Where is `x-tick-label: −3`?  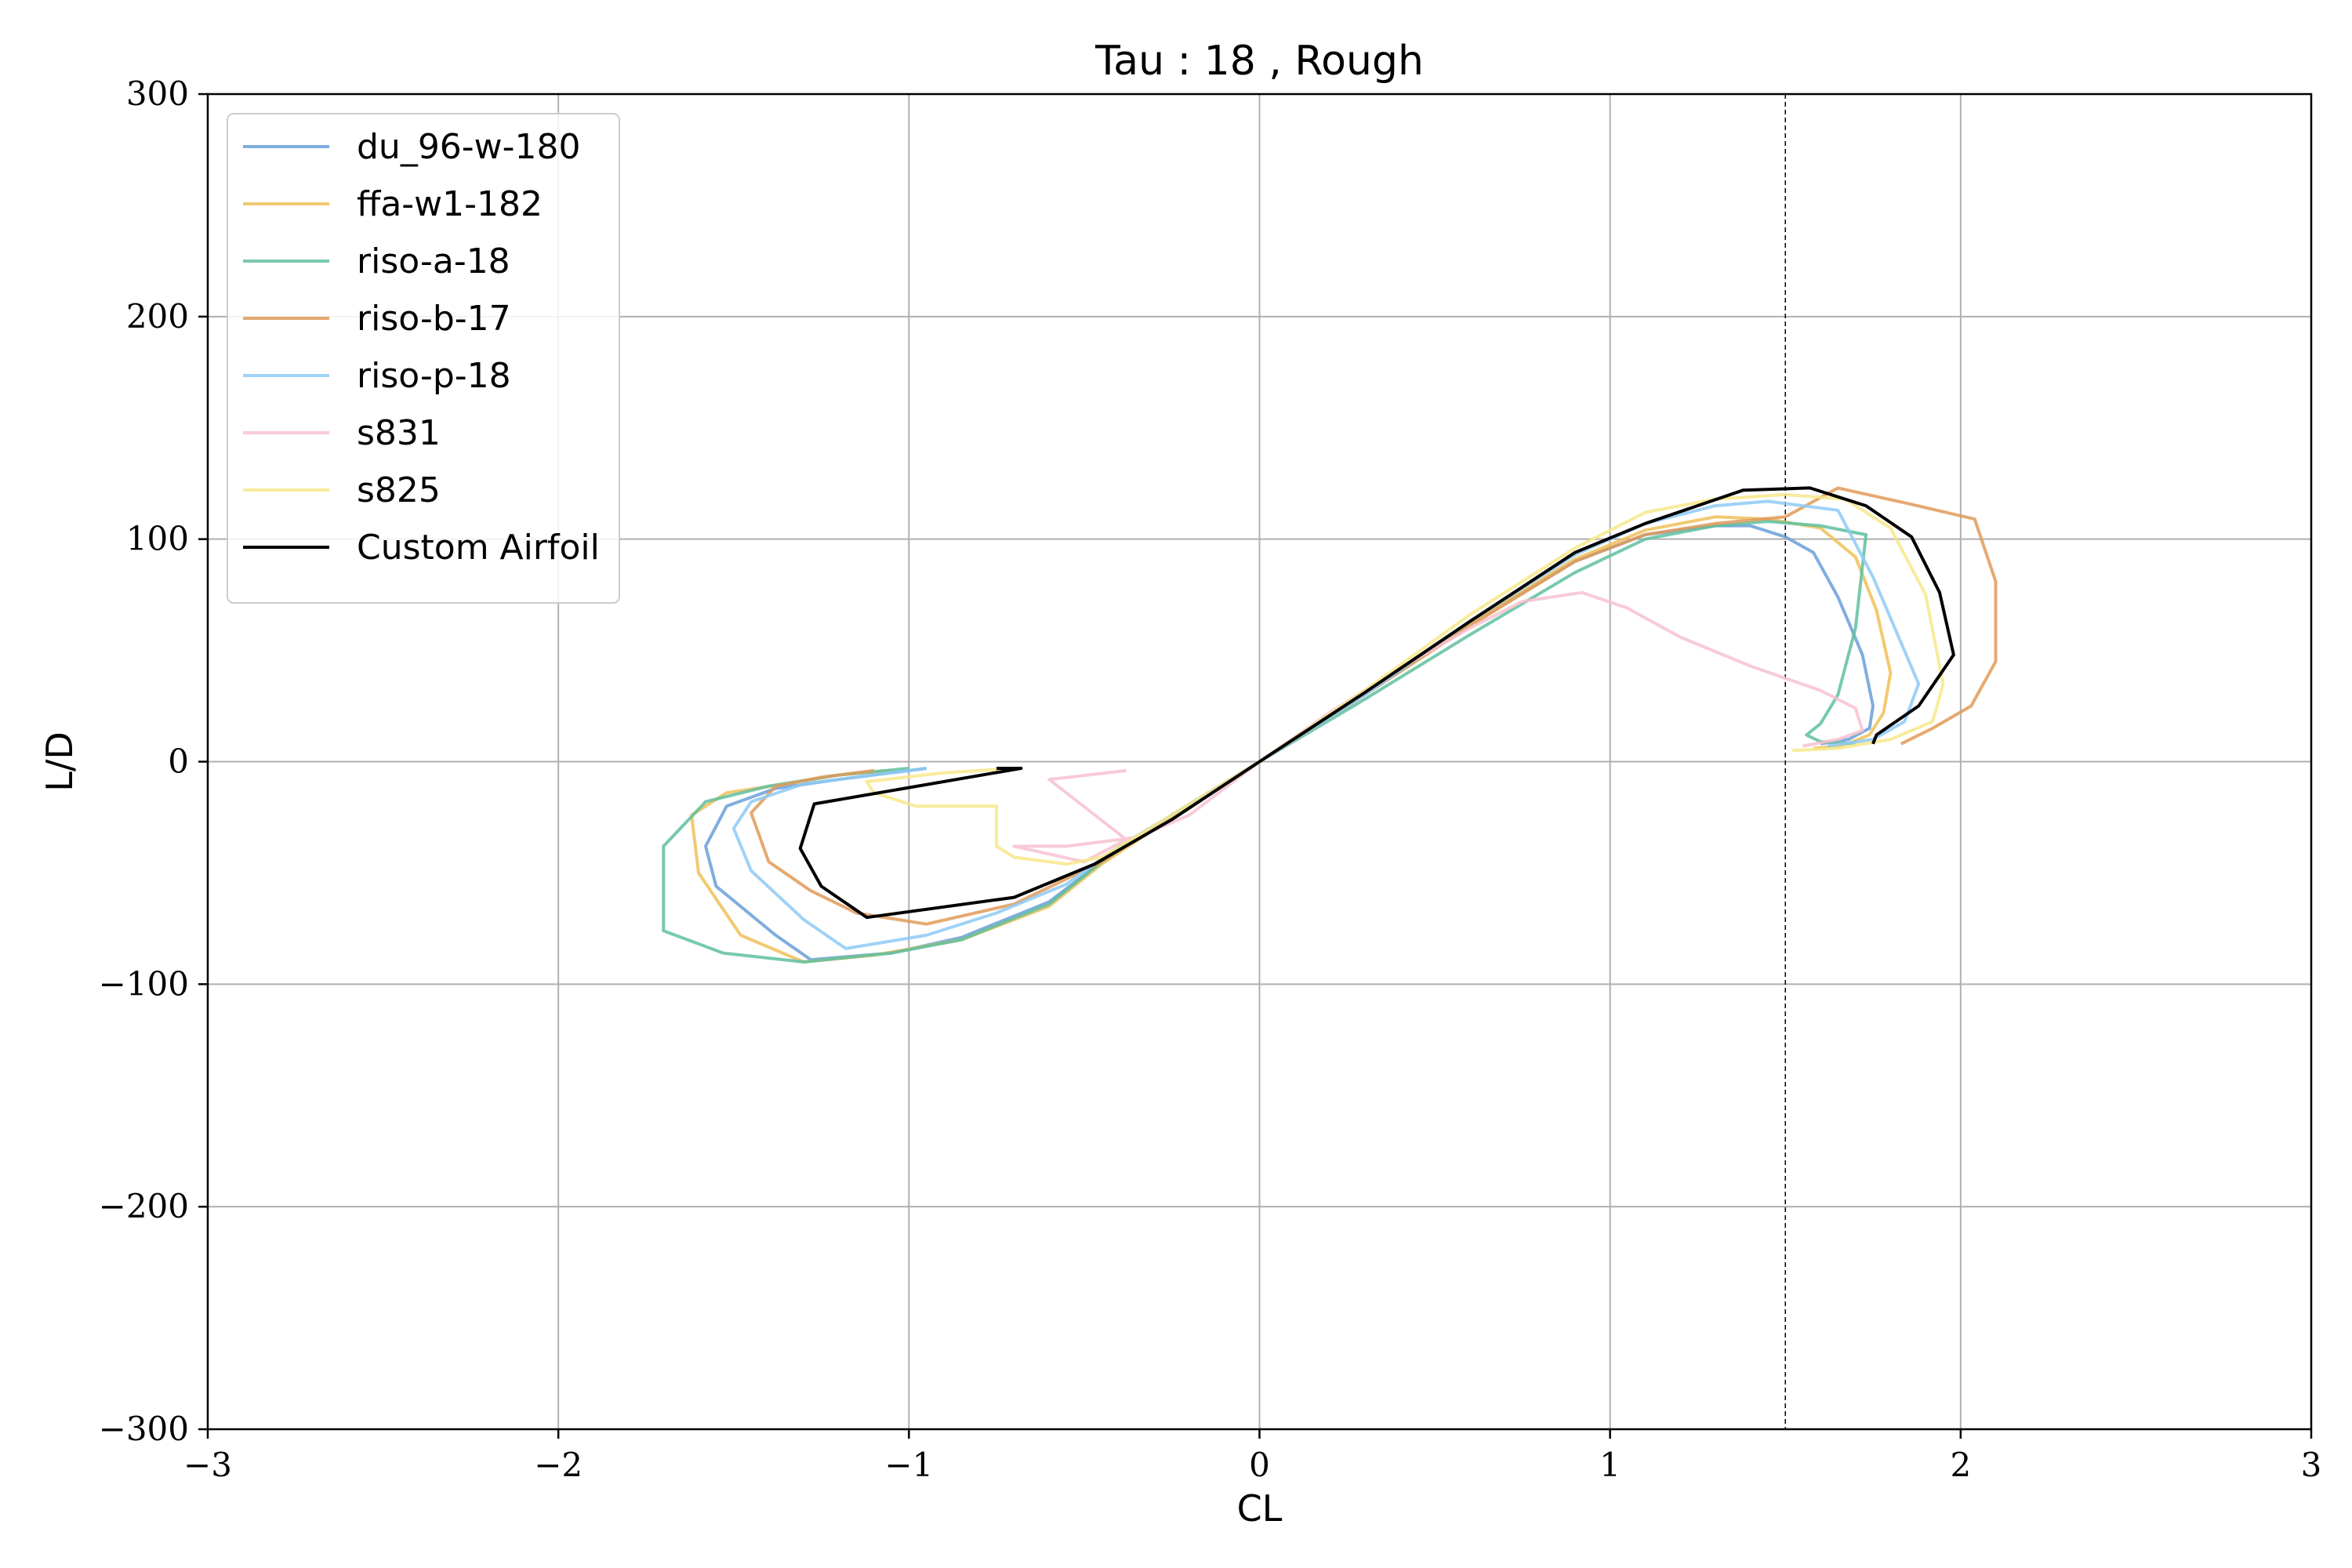
x-tick-label: −3 is located at coordinates (208, 1465).